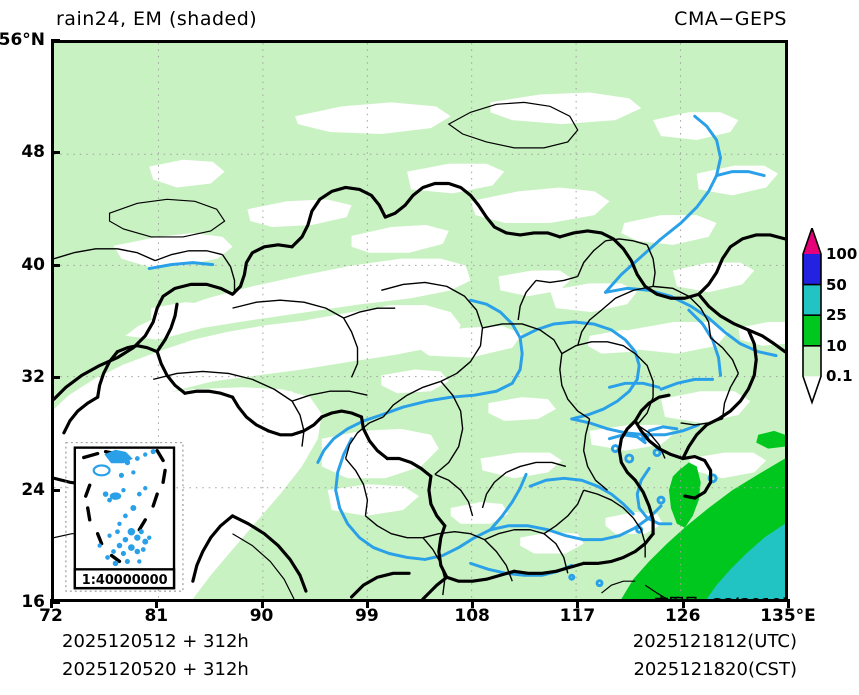 The width and height of the screenshot is (859, 695). I want to click on page-title: rain24, EM (shaded), so click(157, 19).